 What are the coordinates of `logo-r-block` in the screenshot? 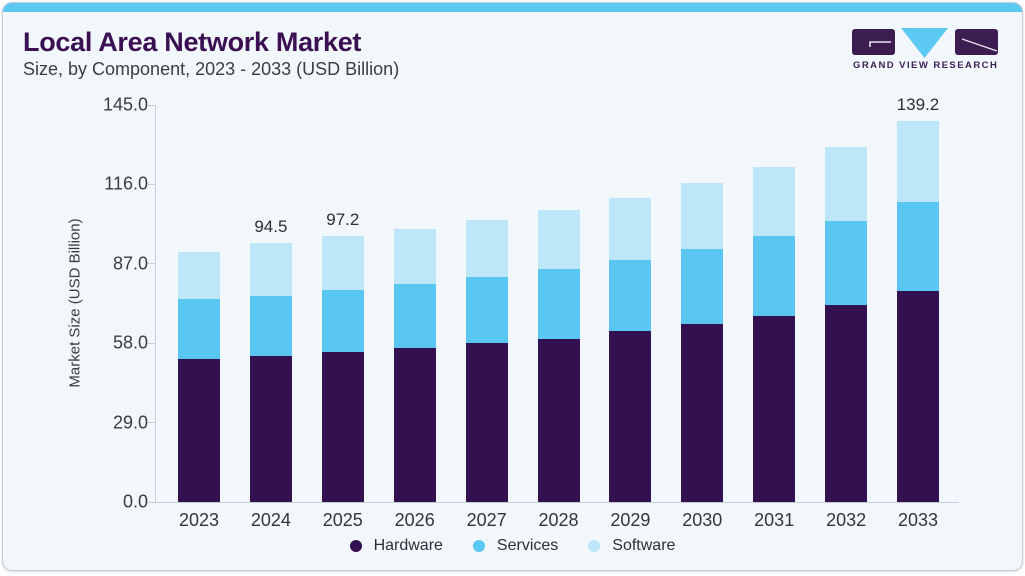 It's located at (976, 42).